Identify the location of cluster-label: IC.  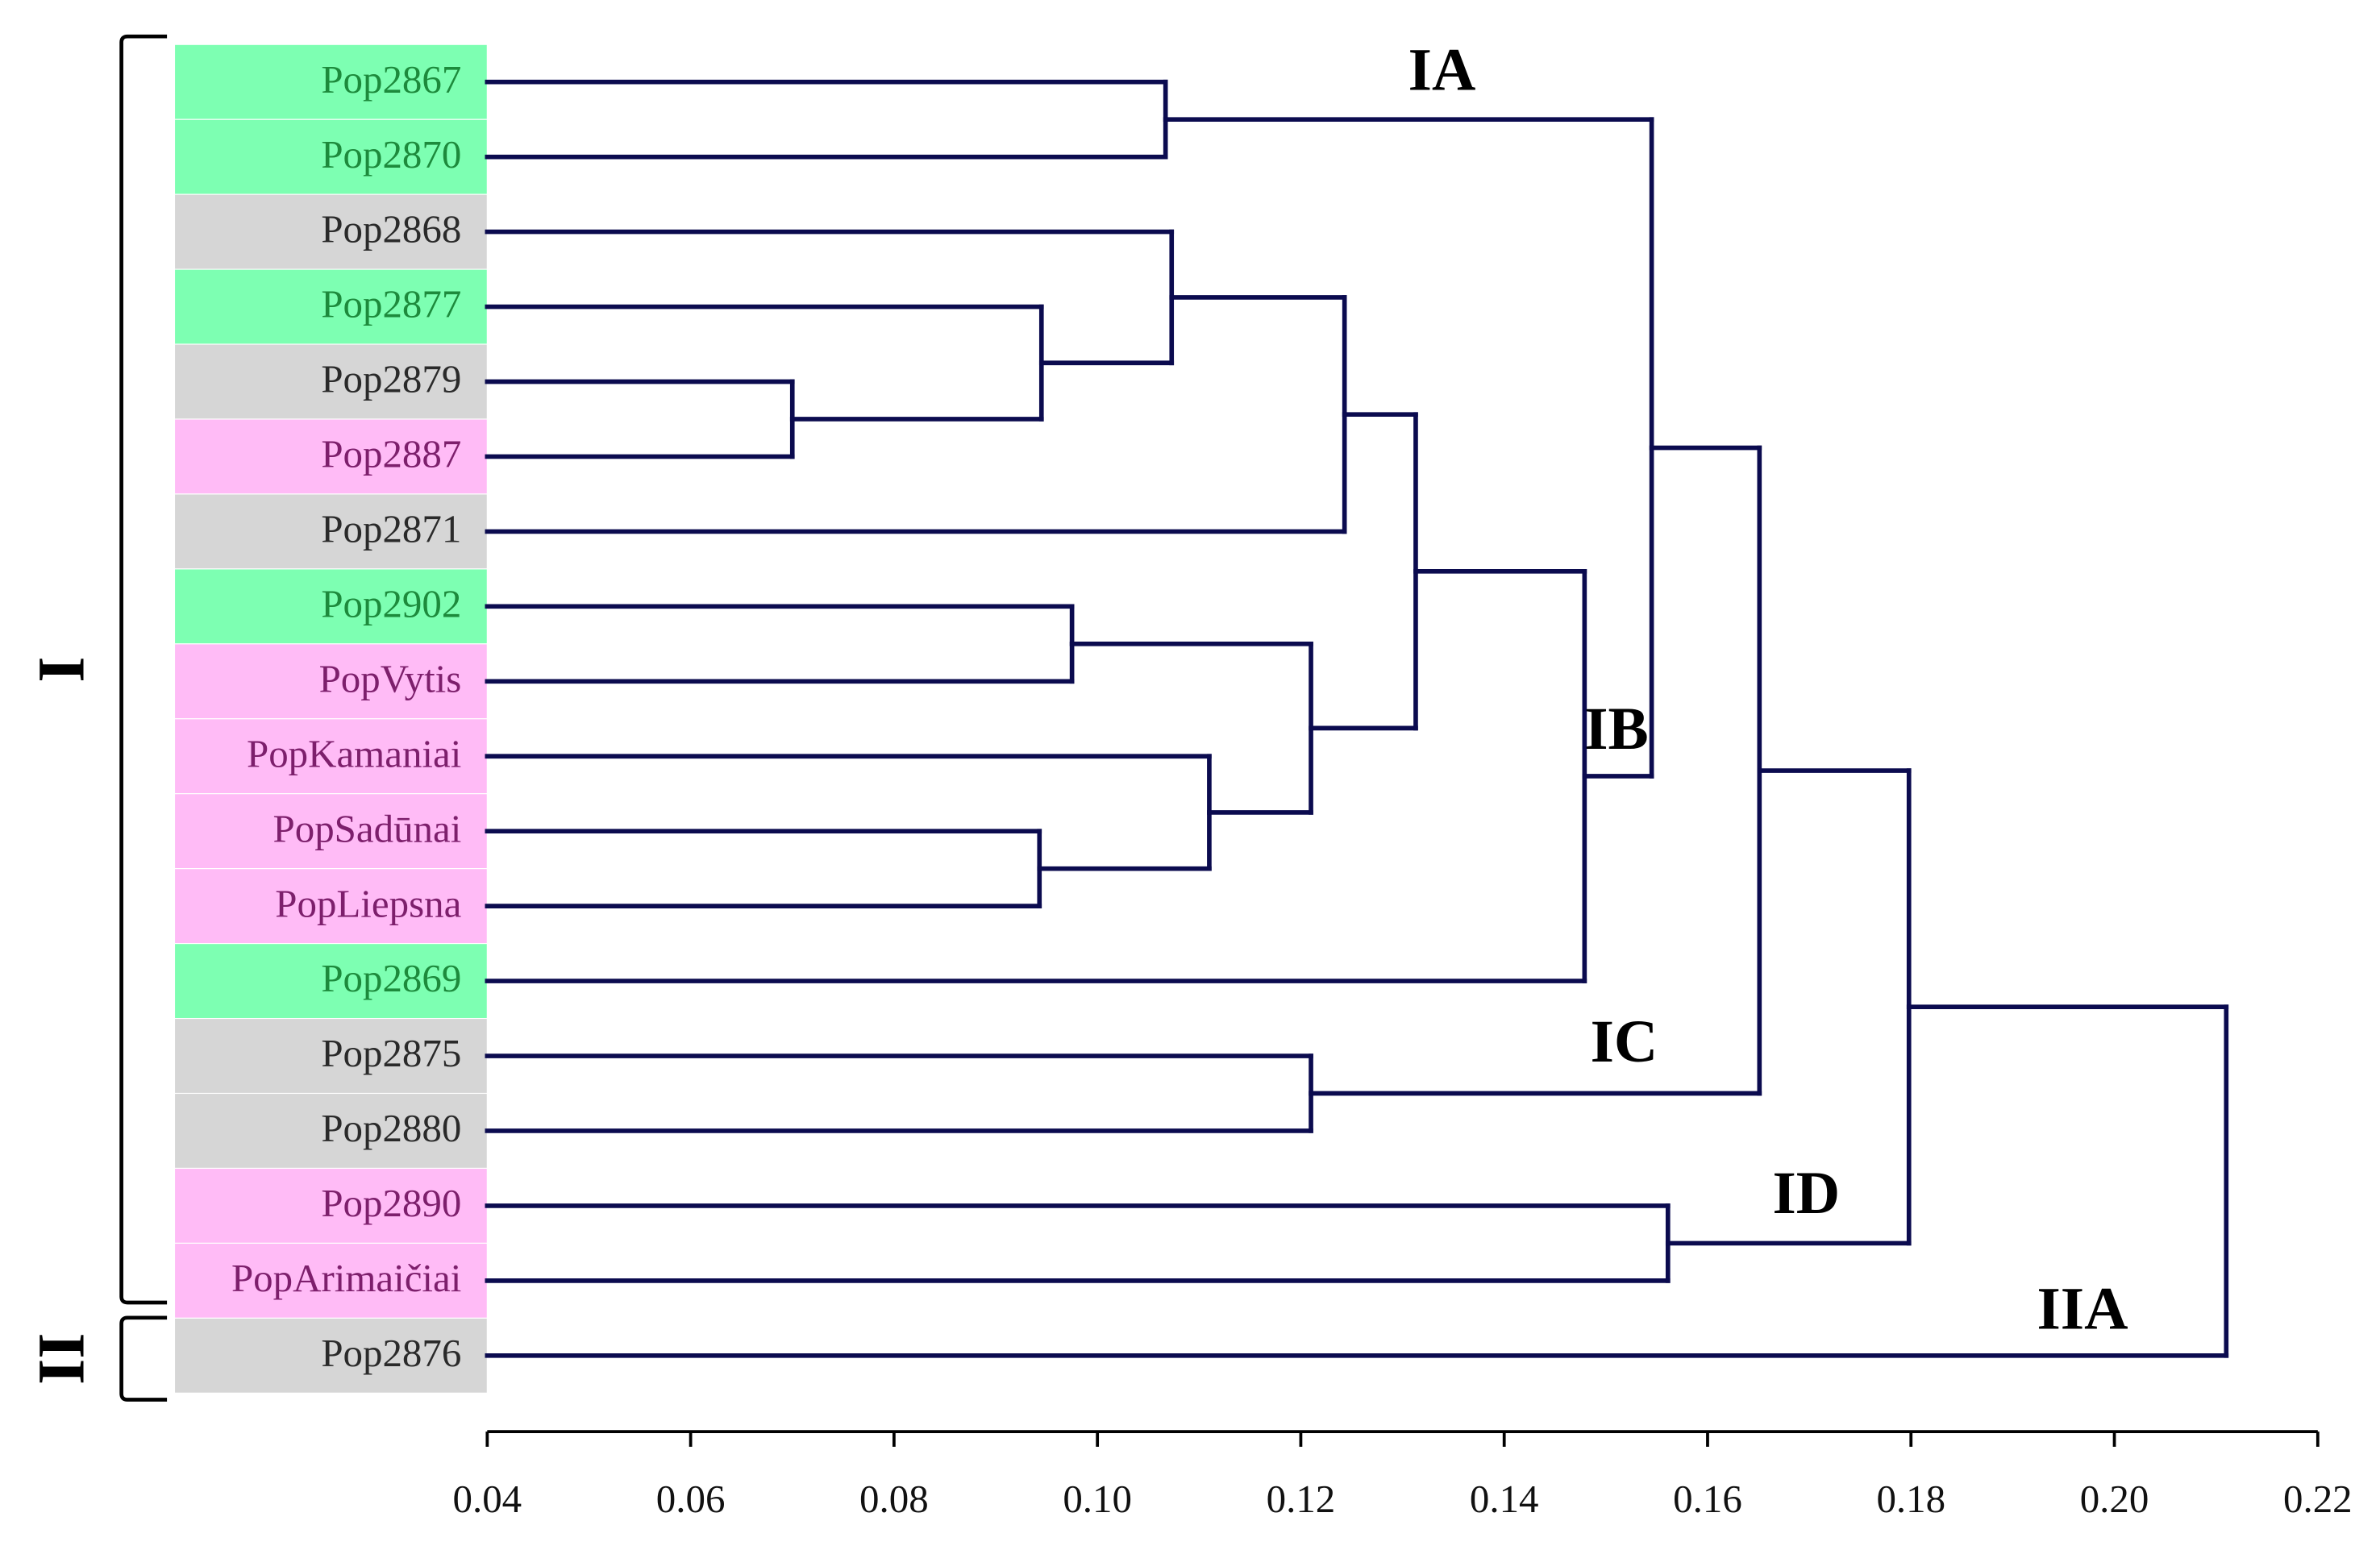
(1624, 1041).